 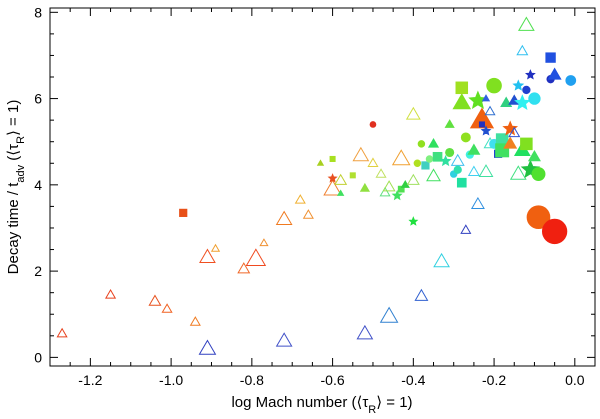 What do you see at coordinates (575, 380) in the screenshot?
I see `x-tick-label: 0.0` at bounding box center [575, 380].